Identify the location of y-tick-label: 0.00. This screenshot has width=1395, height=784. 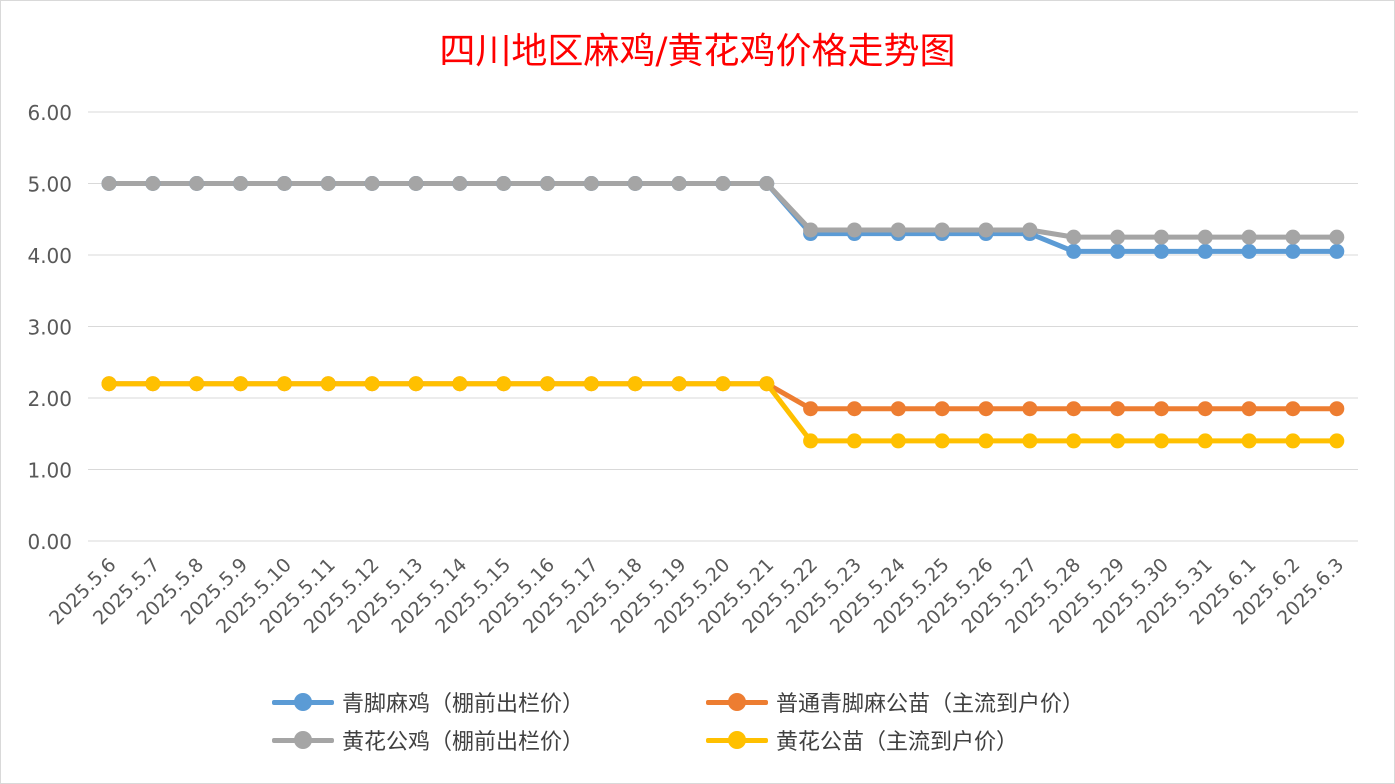
(49, 542).